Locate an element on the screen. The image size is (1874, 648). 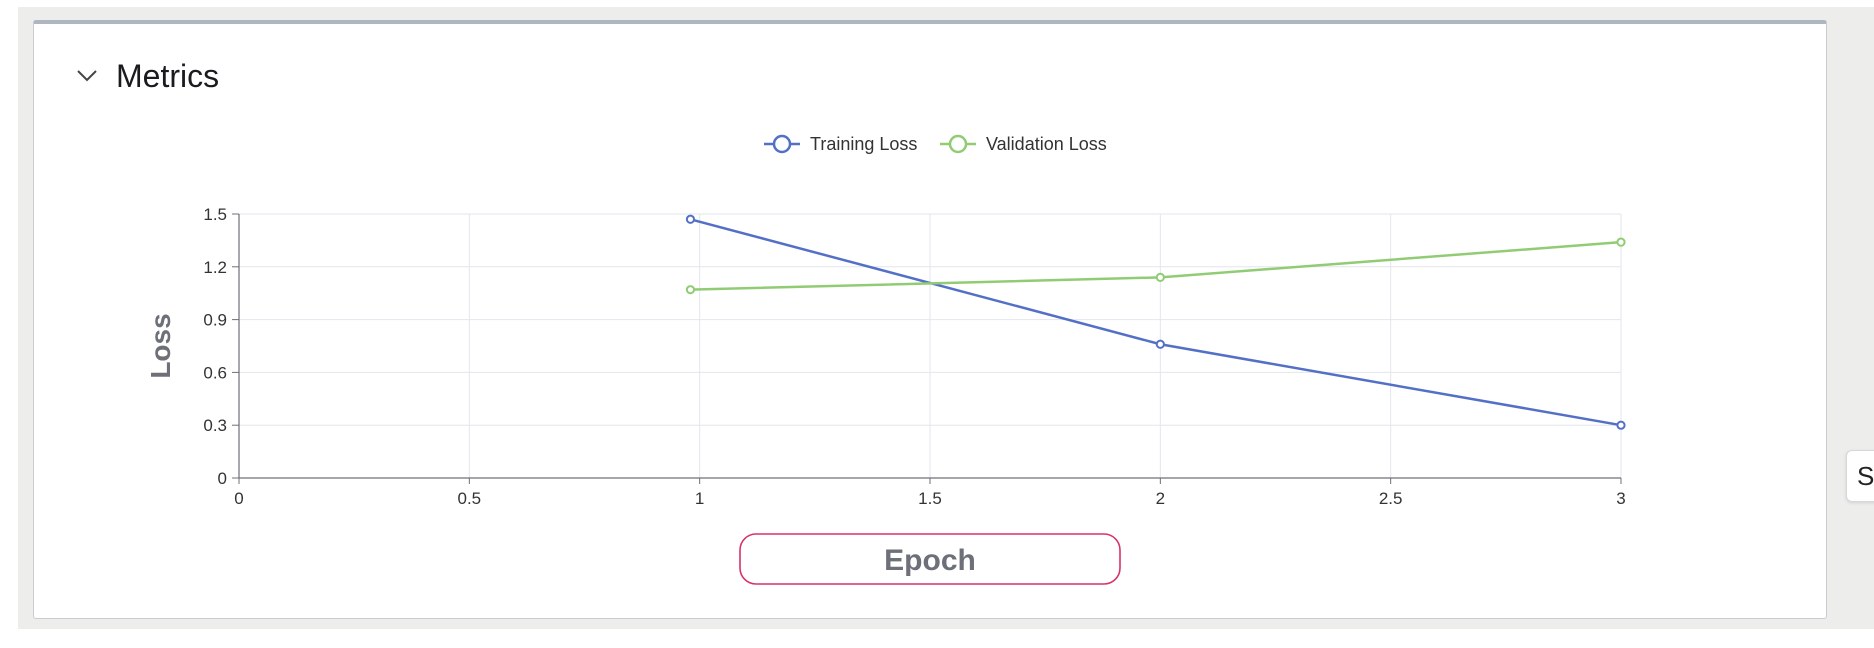
y-axis-title: Loss is located at coordinates (160, 345).